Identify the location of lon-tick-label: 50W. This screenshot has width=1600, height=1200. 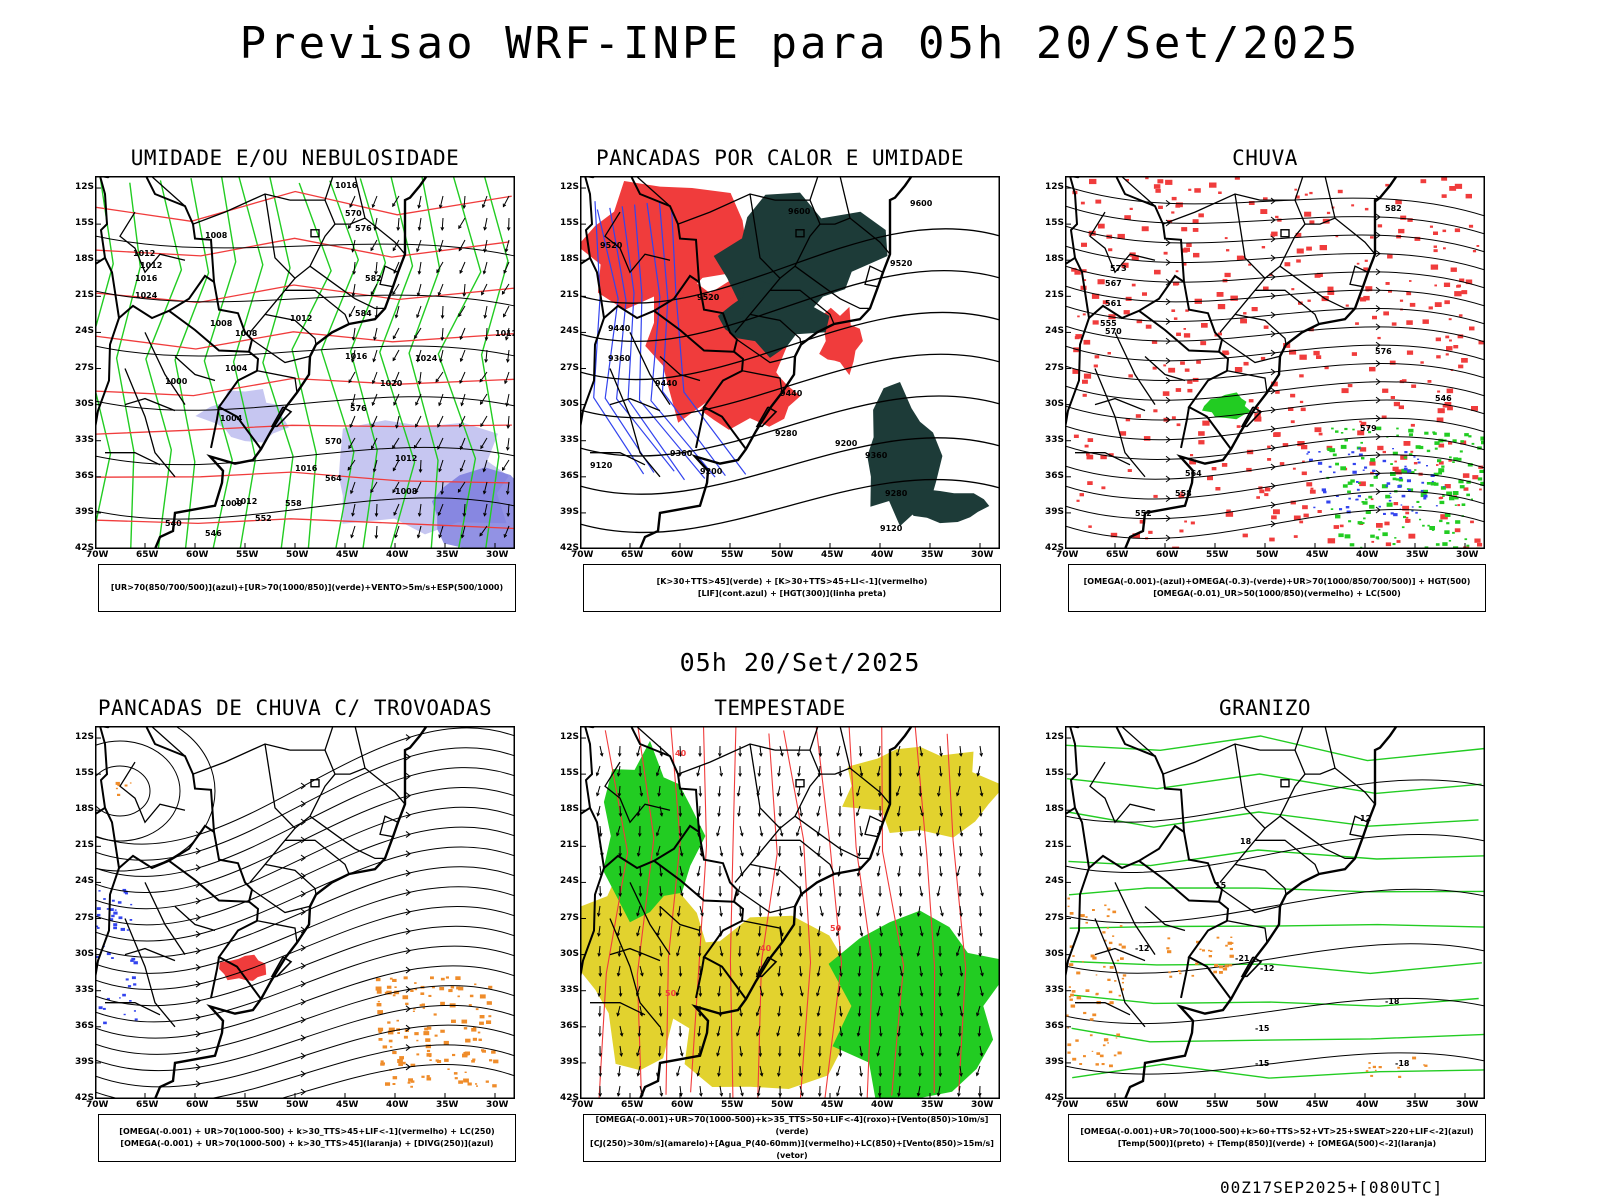
(1267, 1105).